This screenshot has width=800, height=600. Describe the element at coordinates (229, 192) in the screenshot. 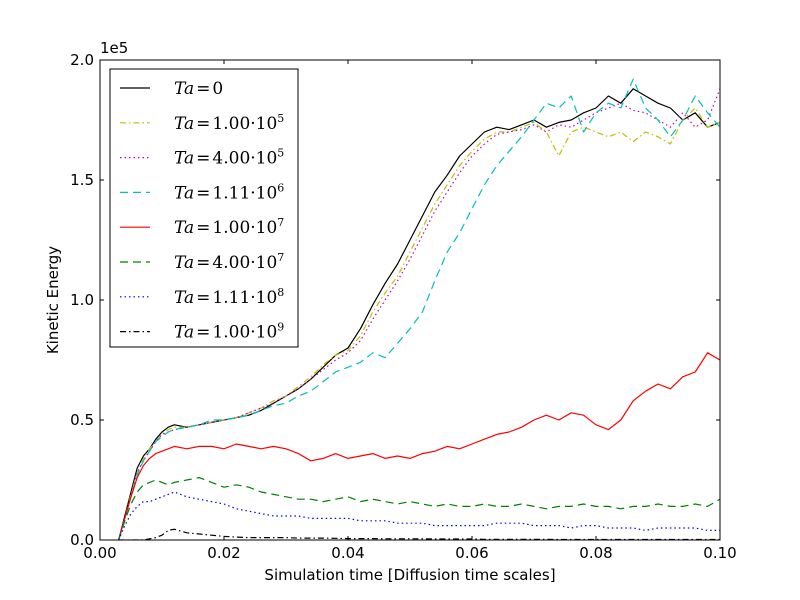

I see `legend-label: Ta = 1.11·106` at that location.